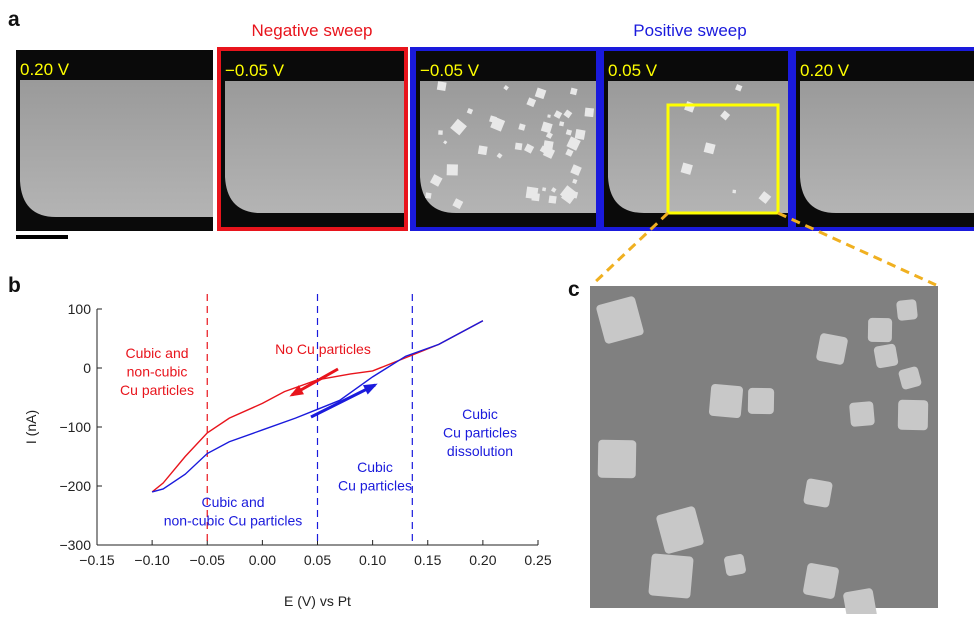  I want to click on annotation: non-cubic Cu particles, so click(233, 521).